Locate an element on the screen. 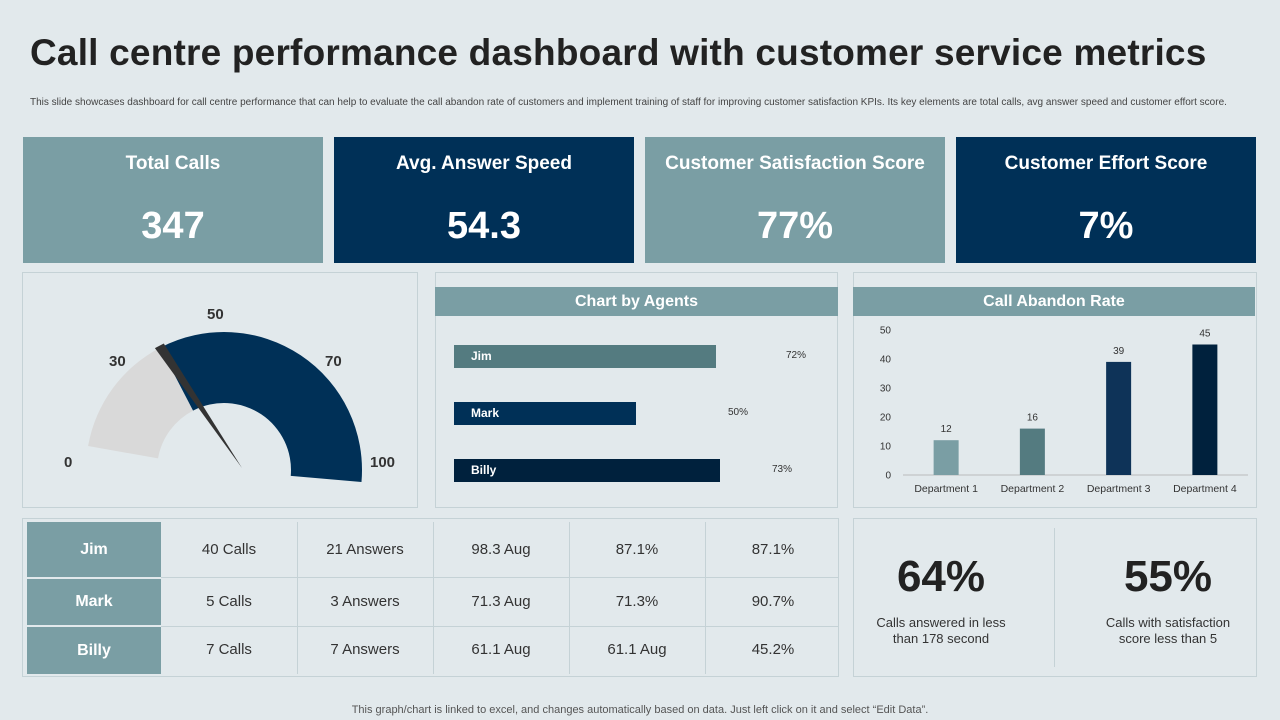  abandon-chart-title: Call Abandon Rate is located at coordinates (1054, 301).